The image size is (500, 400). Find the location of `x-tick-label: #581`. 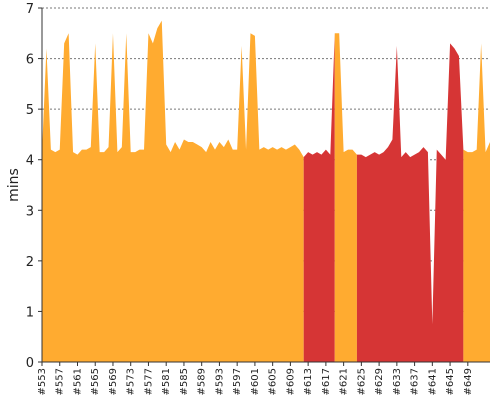

x-tick-label: #581 is located at coordinates (166, 381).